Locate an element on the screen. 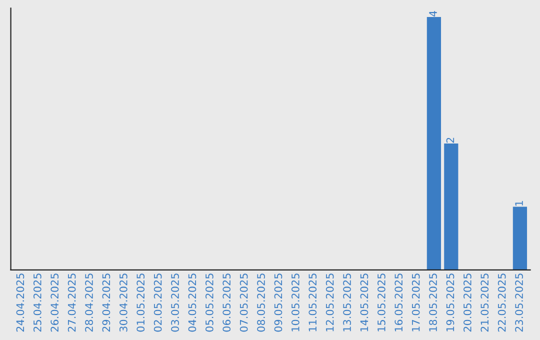 This screenshot has width=540, height=340. x-tick-label: 05.05.2025 is located at coordinates (209, 303).